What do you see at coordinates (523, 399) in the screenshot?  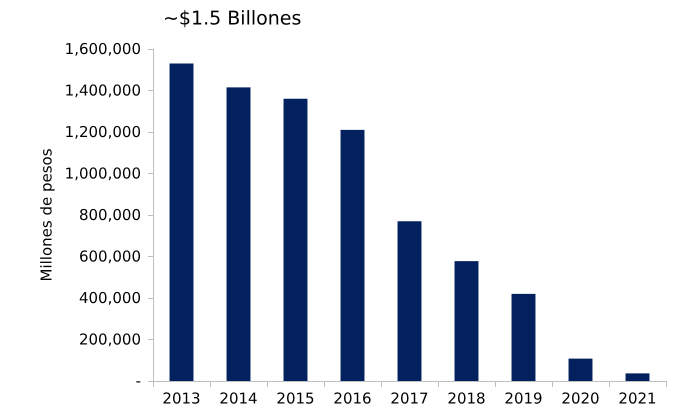 I see `x-tick-label: 2019` at bounding box center [523, 399].